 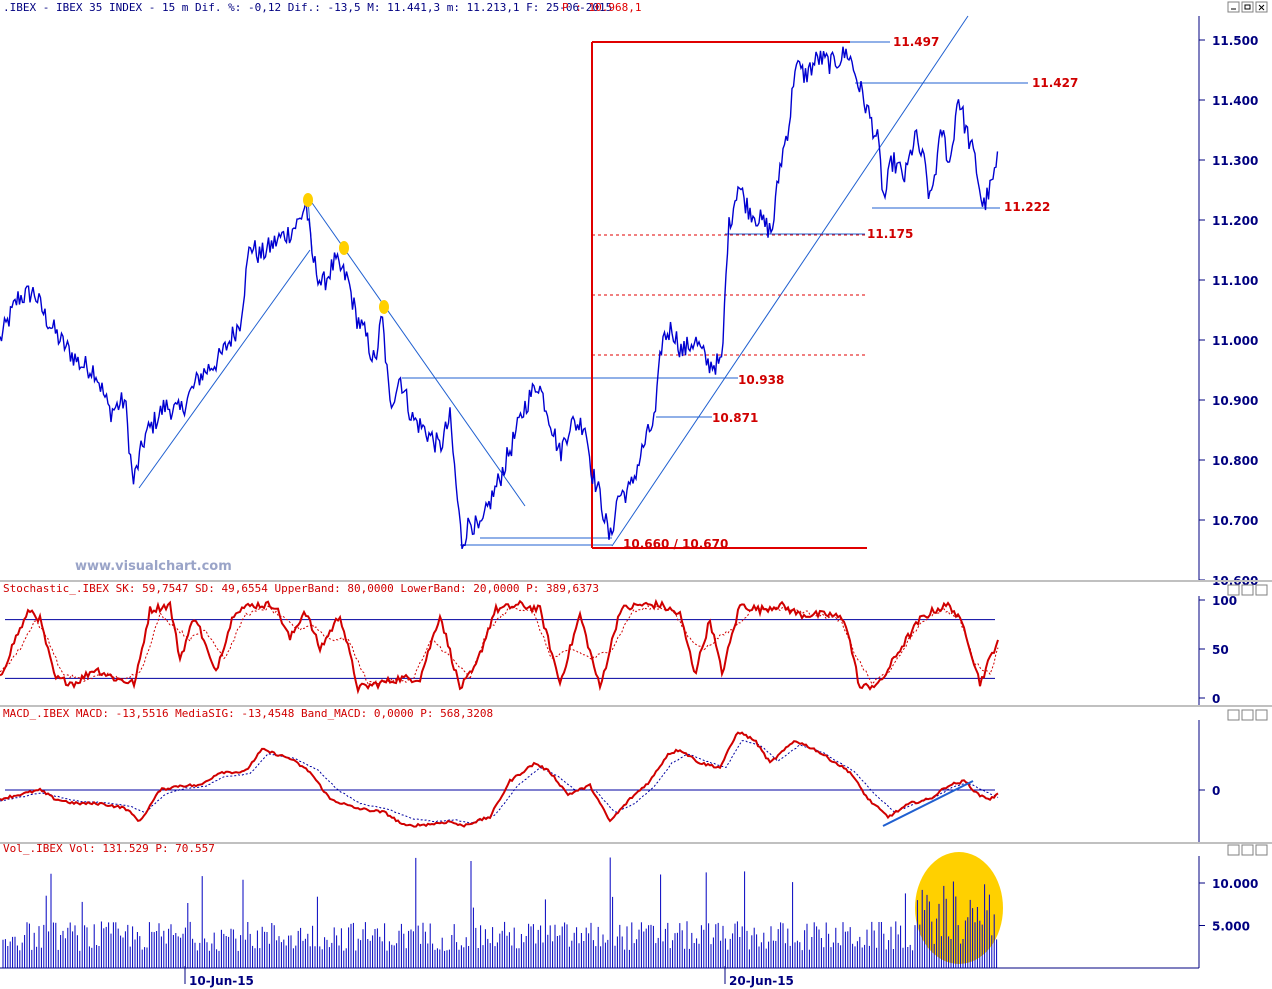 What do you see at coordinates (1235, 341) in the screenshot?
I see `price-tick-label: 11.000` at bounding box center [1235, 341].